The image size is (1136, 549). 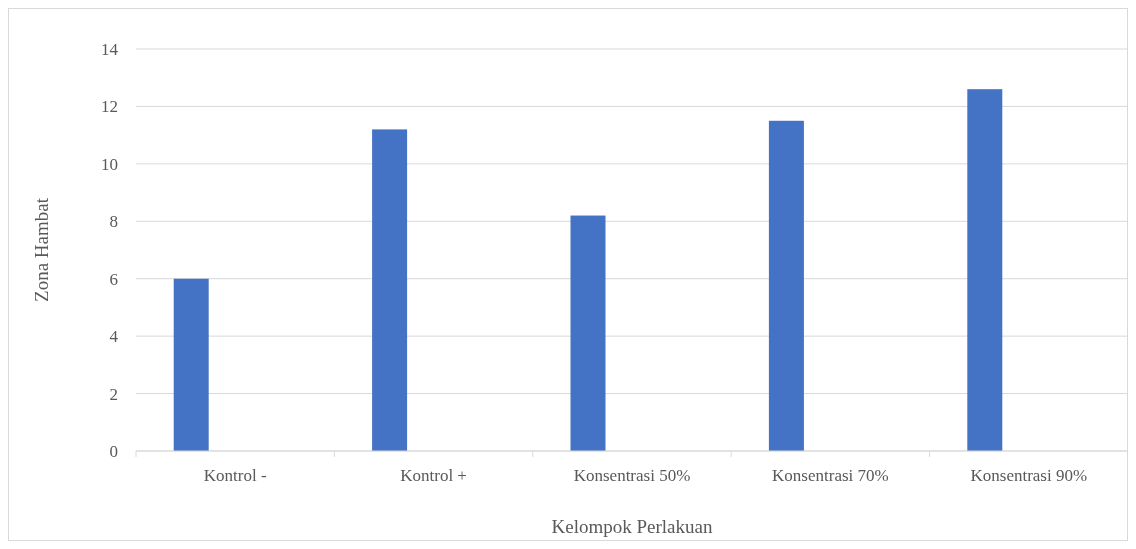 I want to click on y-tick-label: 4, so click(x=114, y=337).